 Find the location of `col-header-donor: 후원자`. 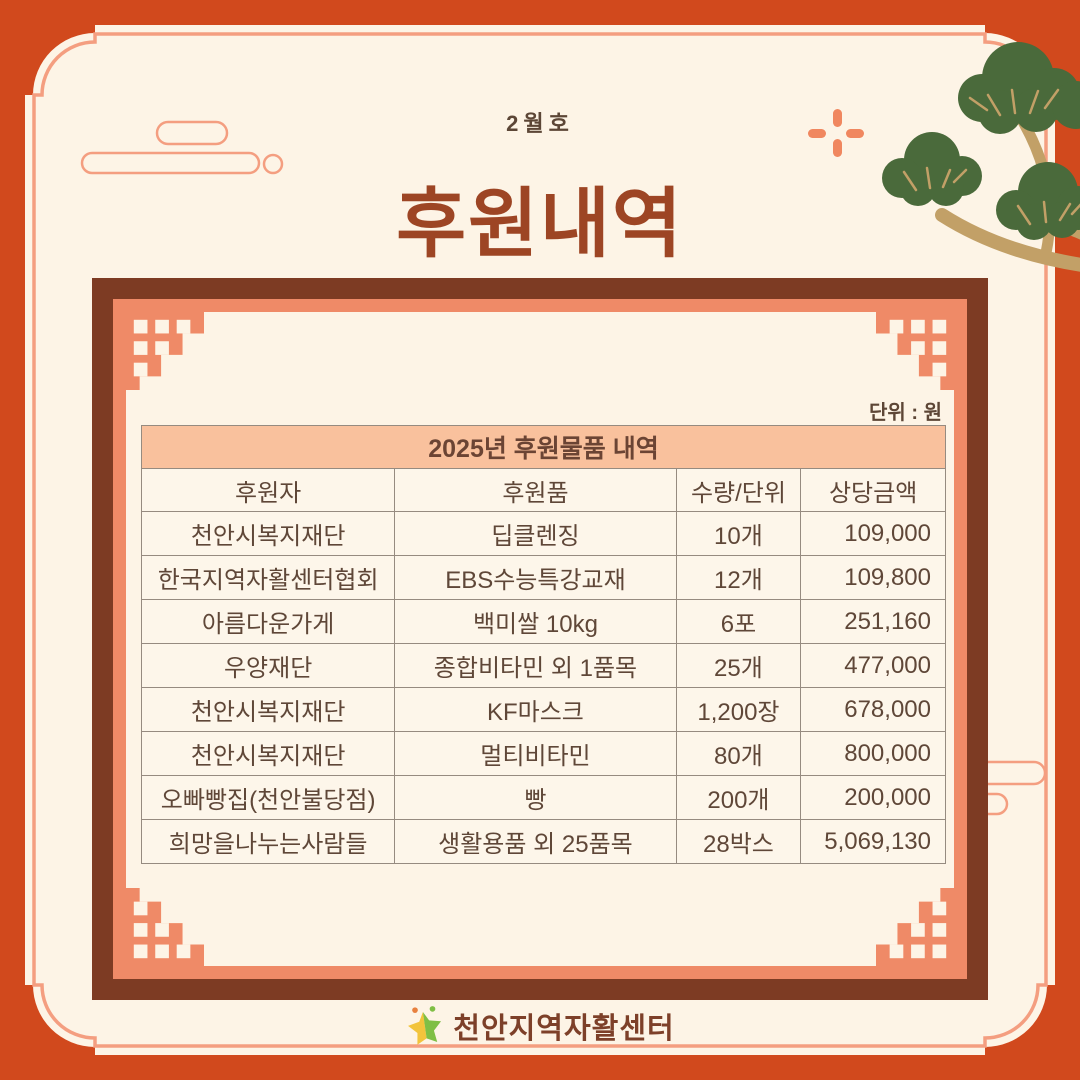

col-header-donor: 후원자 is located at coordinates (268, 490).